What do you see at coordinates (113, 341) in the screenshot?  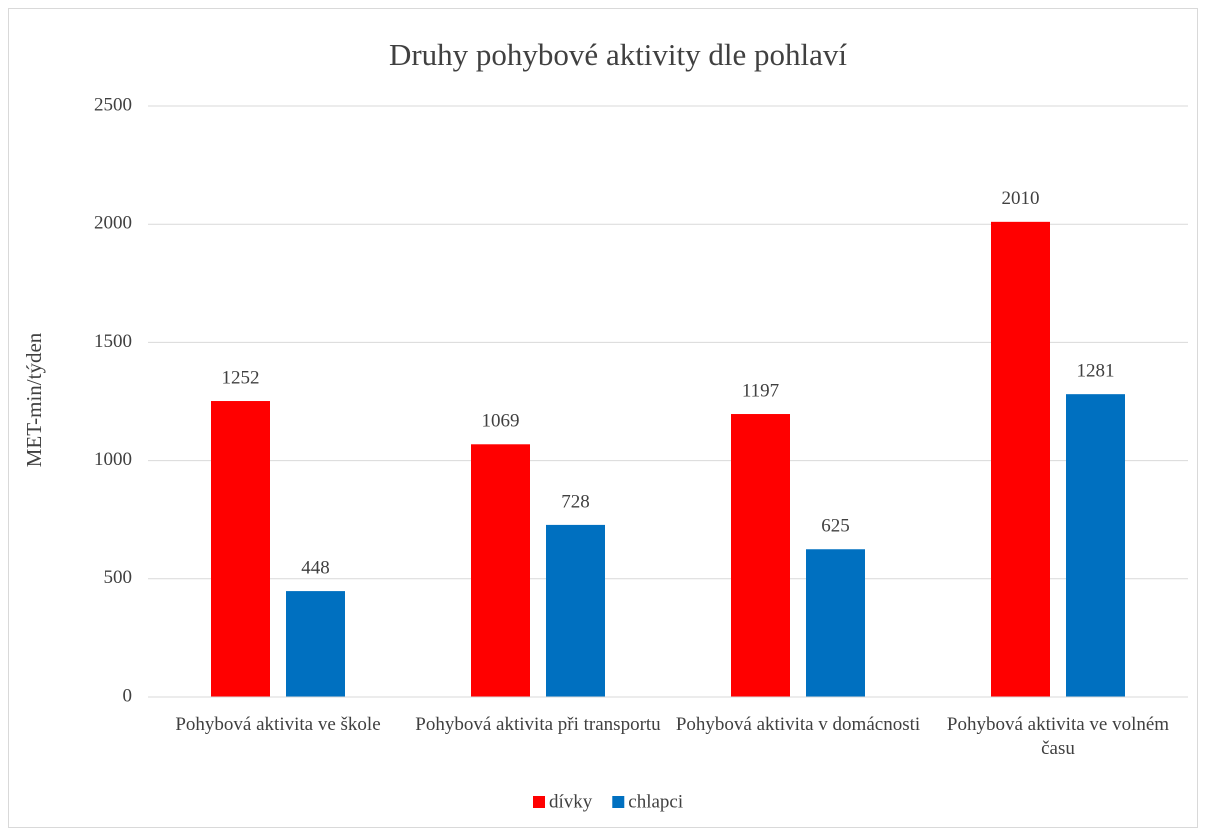 I see `y-tick-label: 1500` at bounding box center [113, 341].